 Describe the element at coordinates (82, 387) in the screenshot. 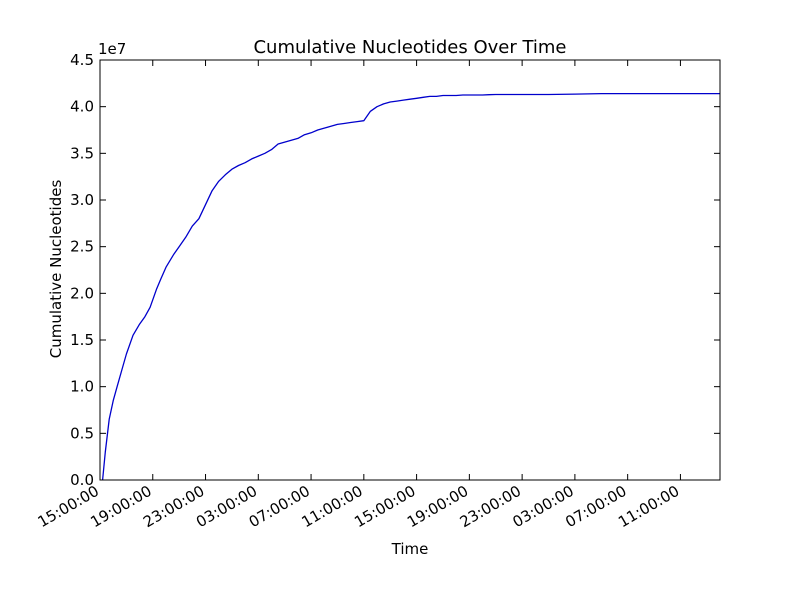

I see `y-tick-label: 1.0` at that location.